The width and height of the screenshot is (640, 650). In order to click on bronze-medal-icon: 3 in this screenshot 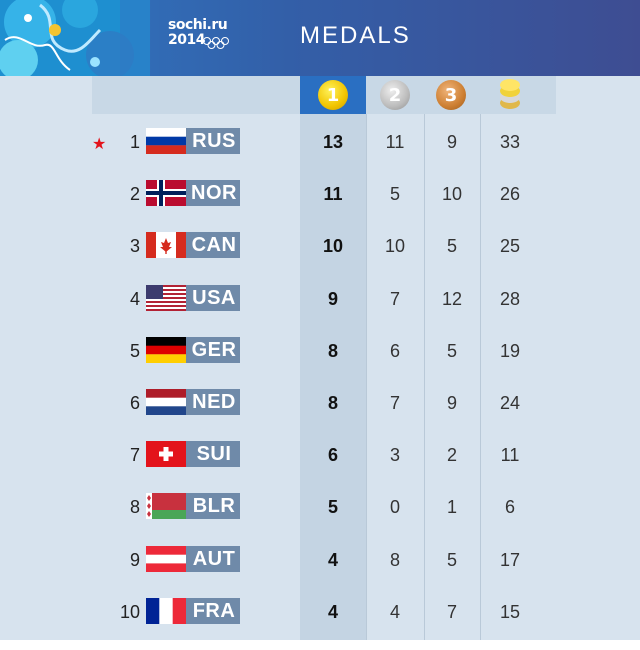, I will do `click(451, 95)`.